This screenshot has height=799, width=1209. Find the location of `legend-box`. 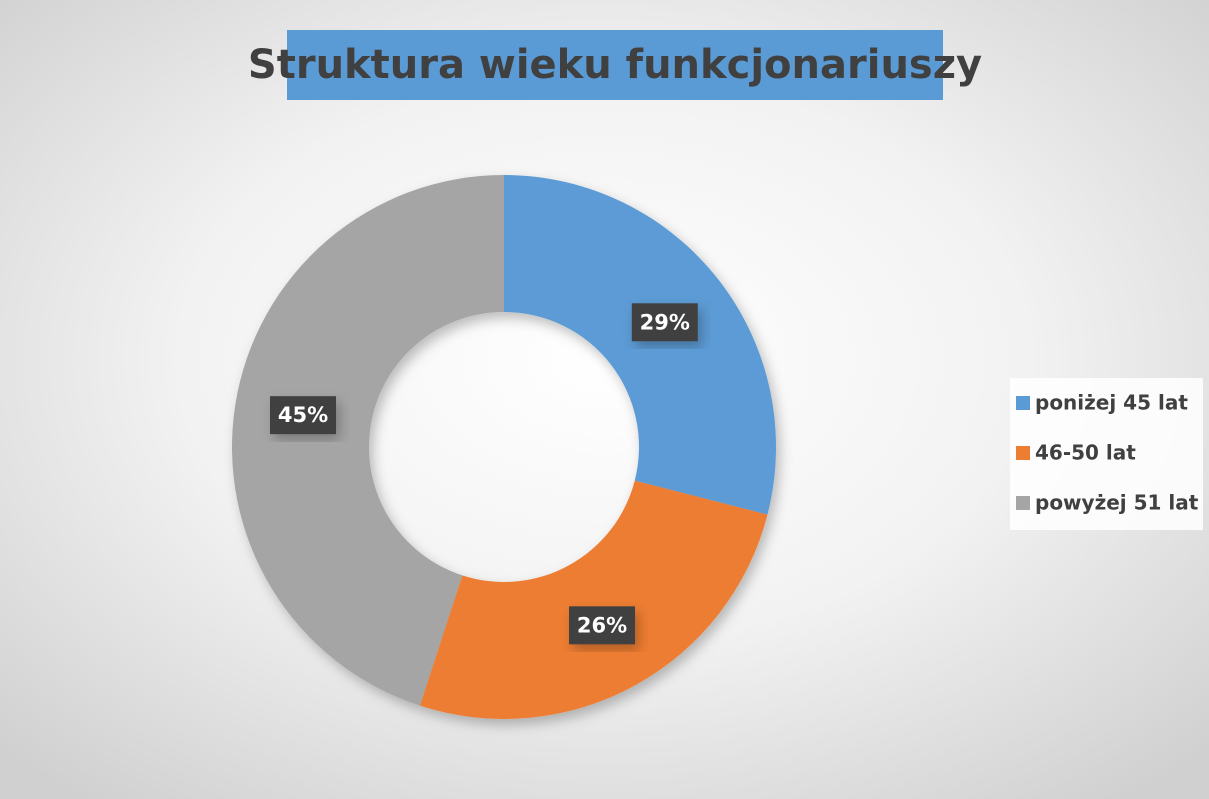

legend-box is located at coordinates (1106, 454).